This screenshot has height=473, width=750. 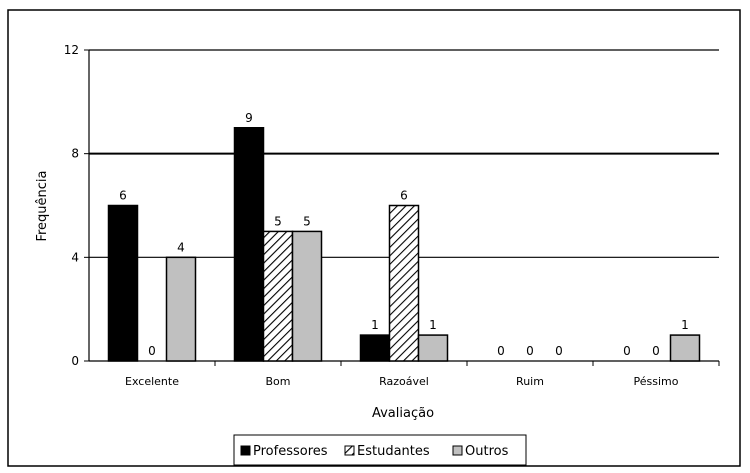 I want to click on legend-box, so click(x=380, y=450).